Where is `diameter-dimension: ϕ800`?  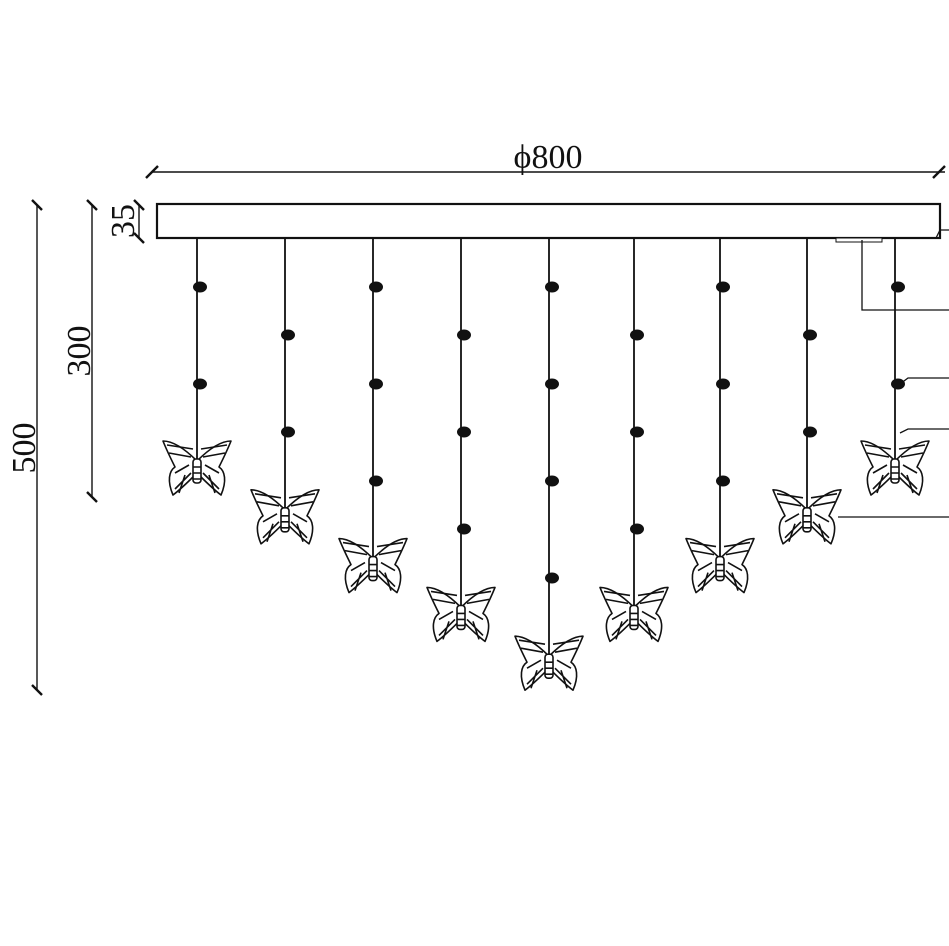 diameter-dimension: ϕ800 is located at coordinates (545, 159).